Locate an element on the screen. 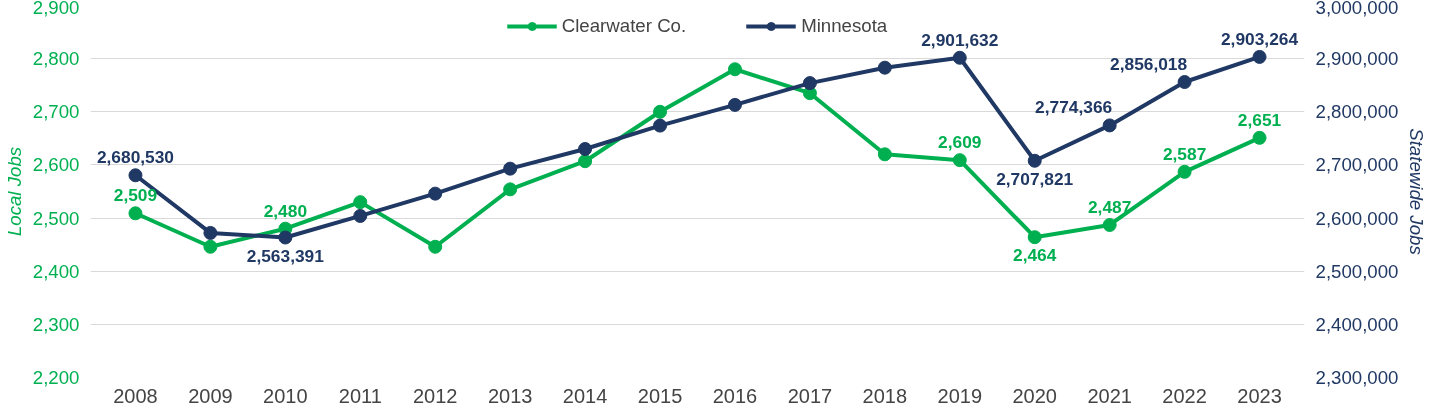  data-label: 2,707,821 is located at coordinates (1035, 178).